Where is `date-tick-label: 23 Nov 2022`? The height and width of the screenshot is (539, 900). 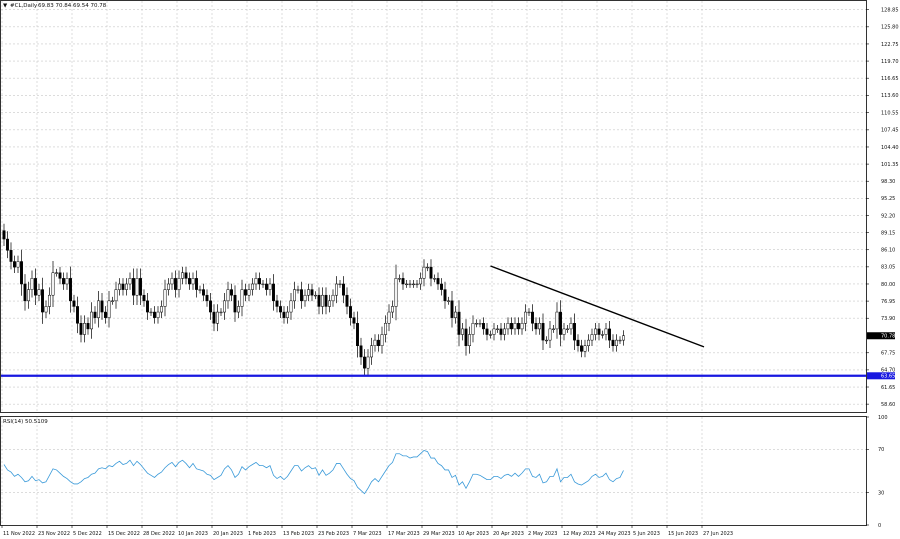 date-tick-label: 23 Nov 2022 is located at coordinates (54, 534).